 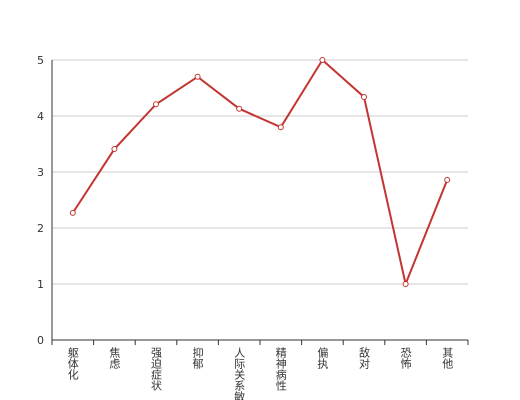 What do you see at coordinates (72, 364) in the screenshot?
I see `x-tick-label: 躯体化` at bounding box center [72, 364].